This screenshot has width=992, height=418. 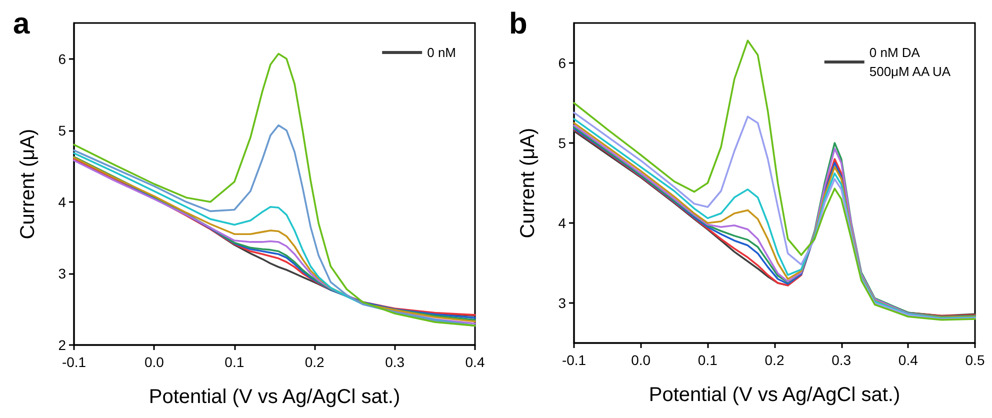 I want to click on y-tick-label: 2, so click(x=62, y=345).